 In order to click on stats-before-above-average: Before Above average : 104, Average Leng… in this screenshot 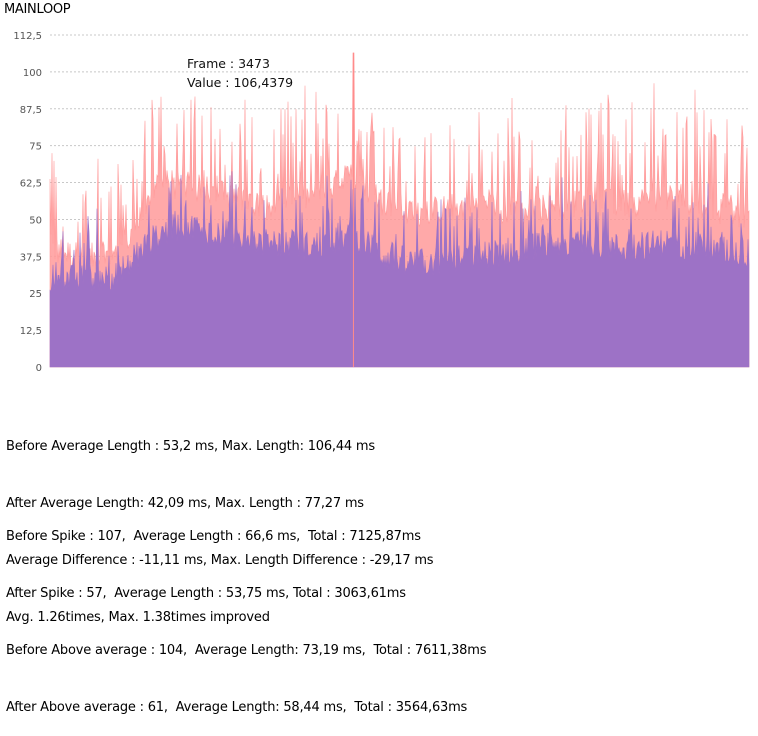, I will do `click(246, 650)`.